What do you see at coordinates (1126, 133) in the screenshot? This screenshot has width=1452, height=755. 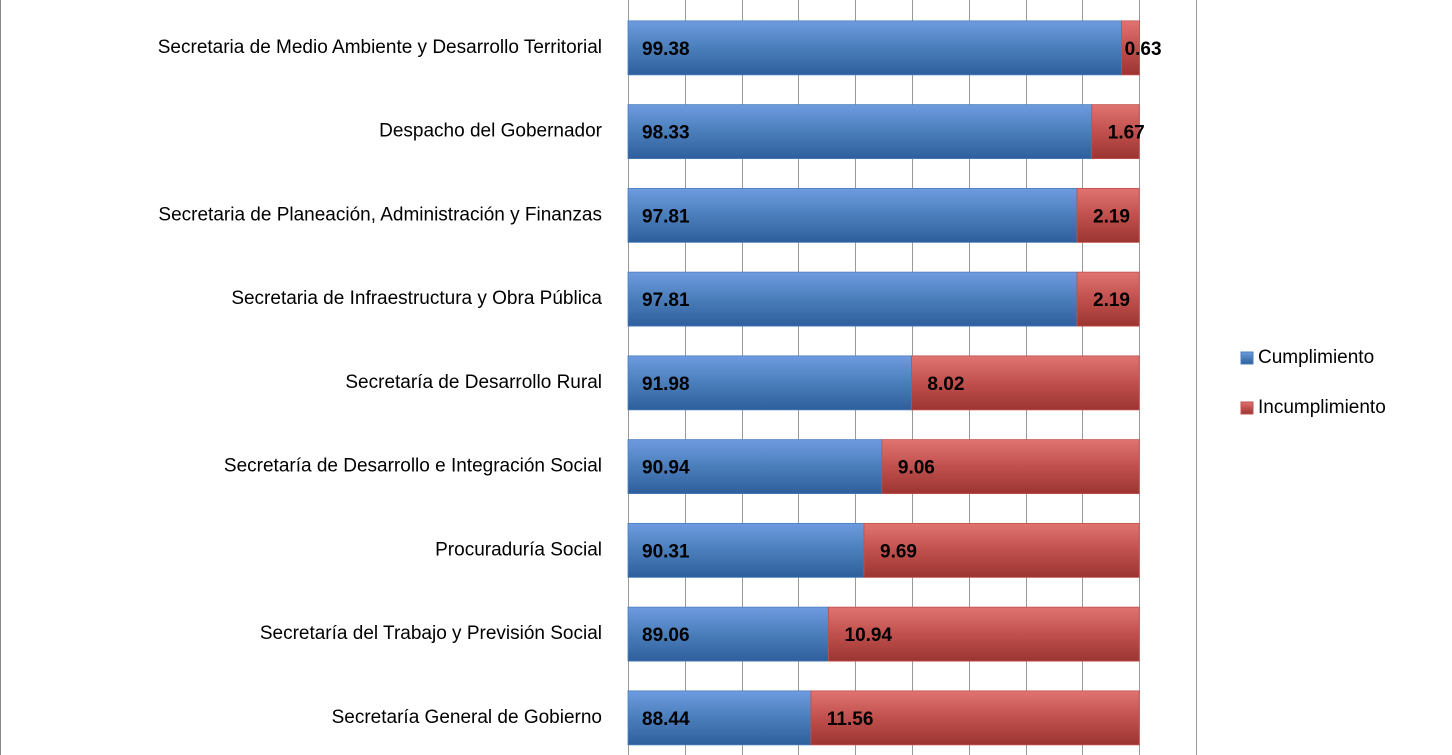 I see `data-label: 1.67` at bounding box center [1126, 133].